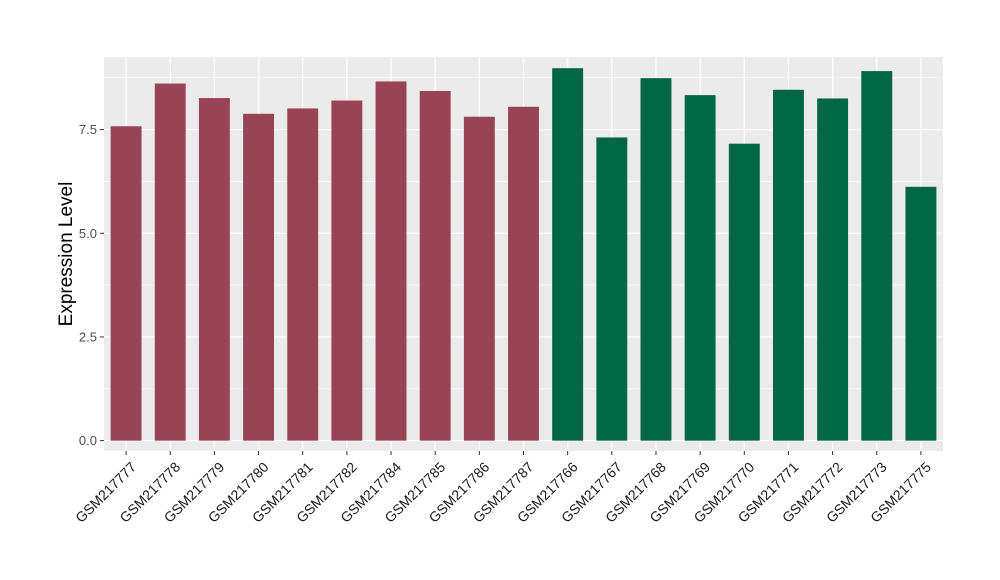 The width and height of the screenshot is (1000, 580). Describe the element at coordinates (88, 129) in the screenshot. I see `y-tick-label: 7.5` at that location.